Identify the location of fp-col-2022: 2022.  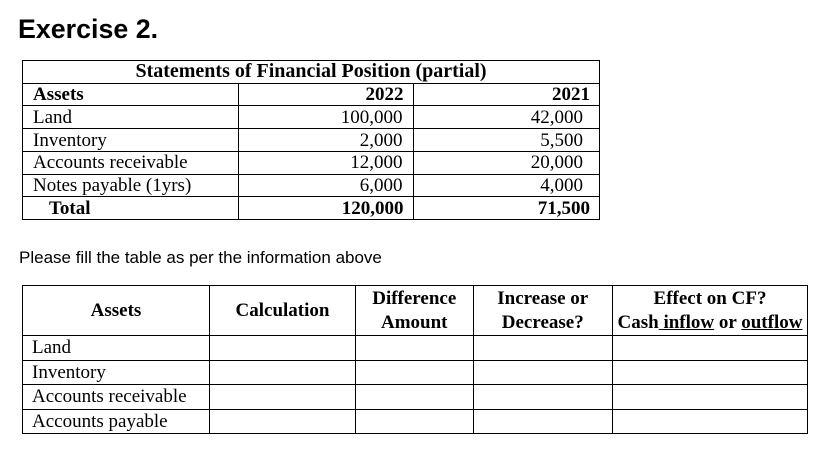
(325, 94).